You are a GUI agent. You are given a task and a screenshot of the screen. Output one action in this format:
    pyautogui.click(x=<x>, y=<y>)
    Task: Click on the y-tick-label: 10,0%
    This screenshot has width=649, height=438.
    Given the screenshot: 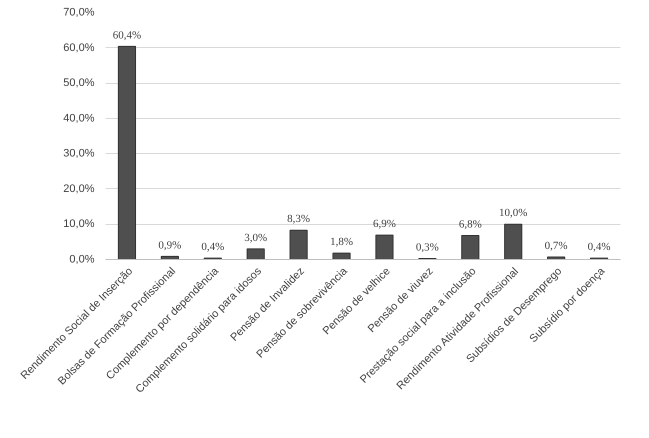 What is the action you would take?
    pyautogui.click(x=79, y=224)
    